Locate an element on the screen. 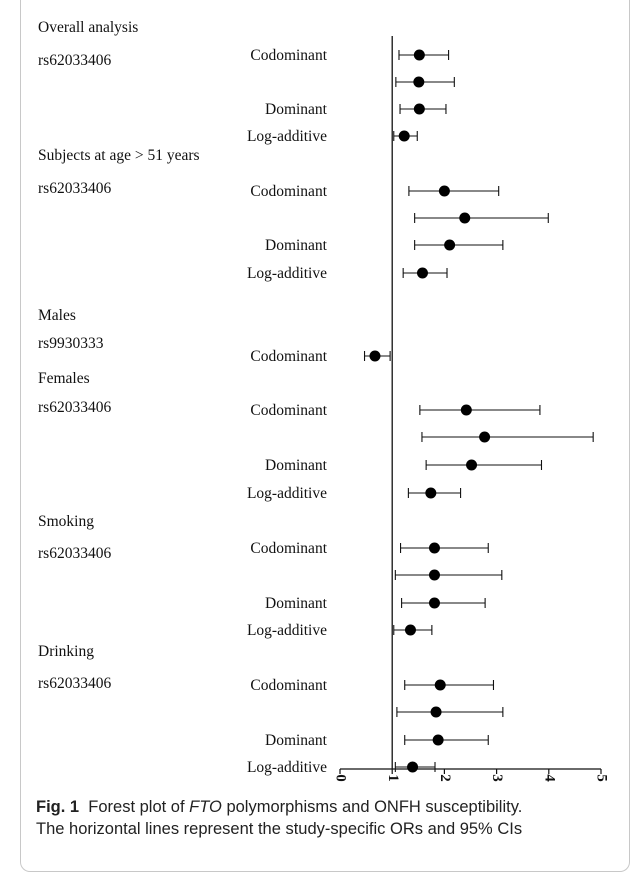 Image resolution: width=634 pixels, height=877 pixels. x-tick-label: 4 is located at coordinates (549, 778).